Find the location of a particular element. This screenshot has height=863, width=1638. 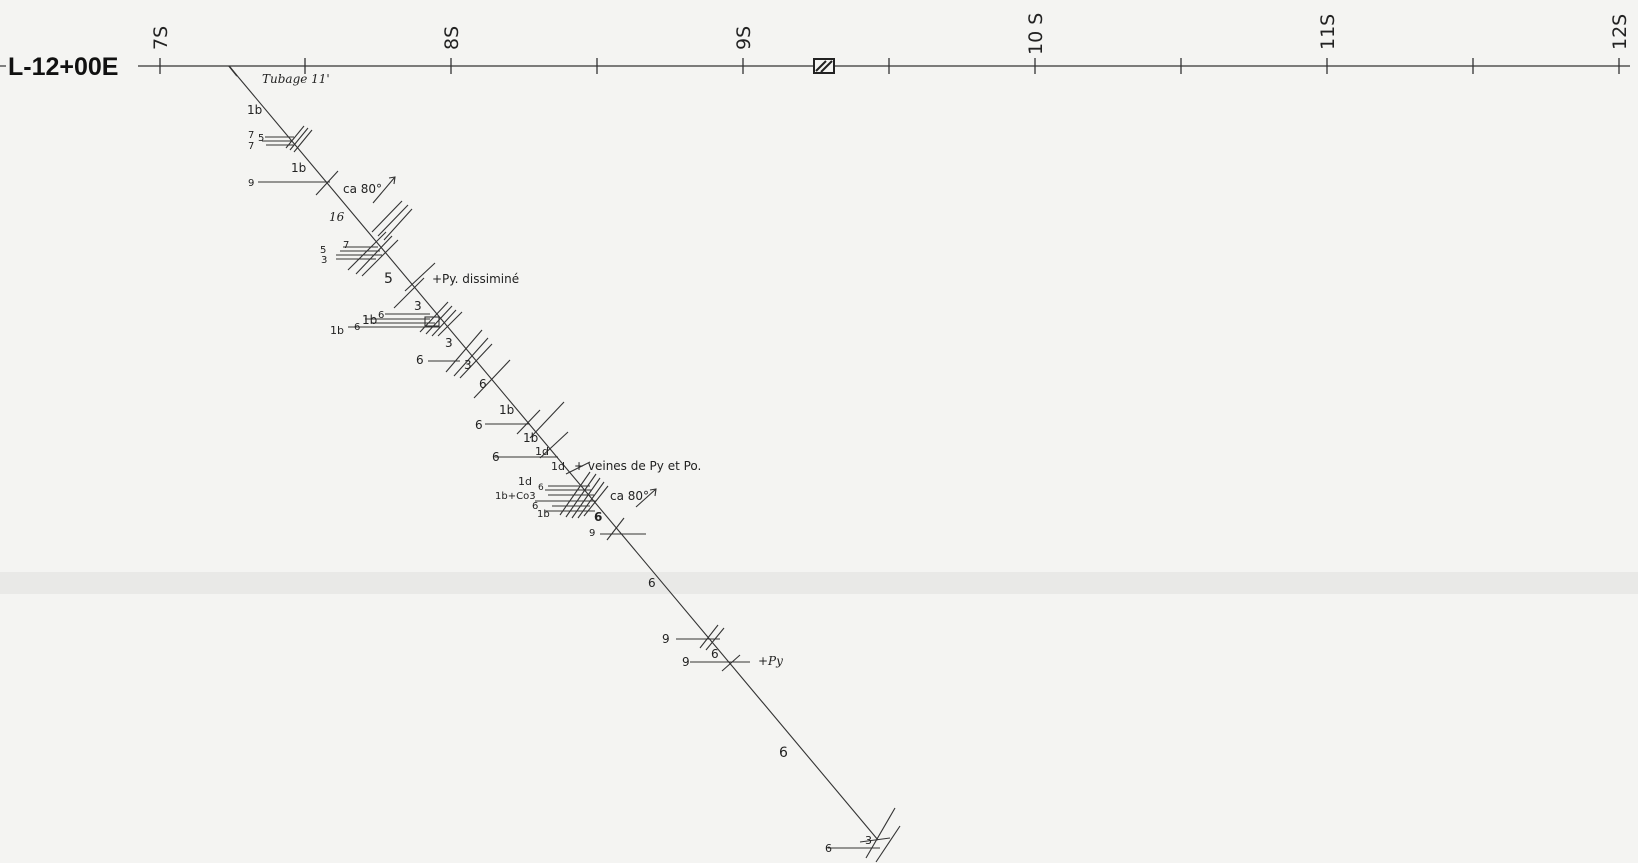

station-label-9s: 9S is located at coordinates (744, 38).